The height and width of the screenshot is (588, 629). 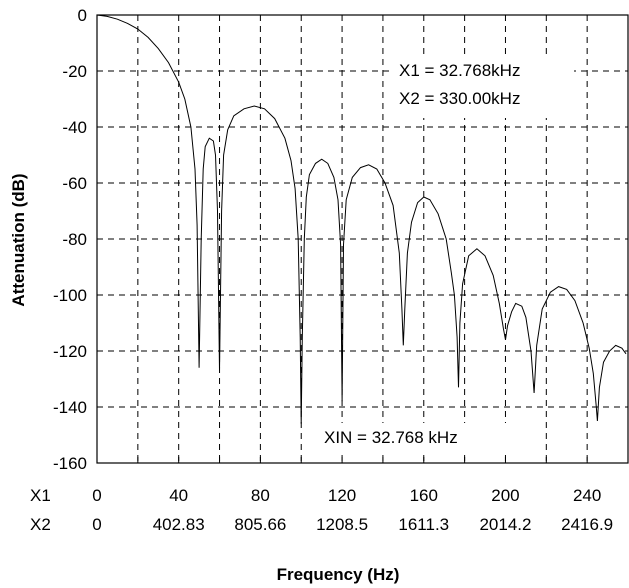 I want to click on x1-tick-label: 40, so click(x=178, y=495).